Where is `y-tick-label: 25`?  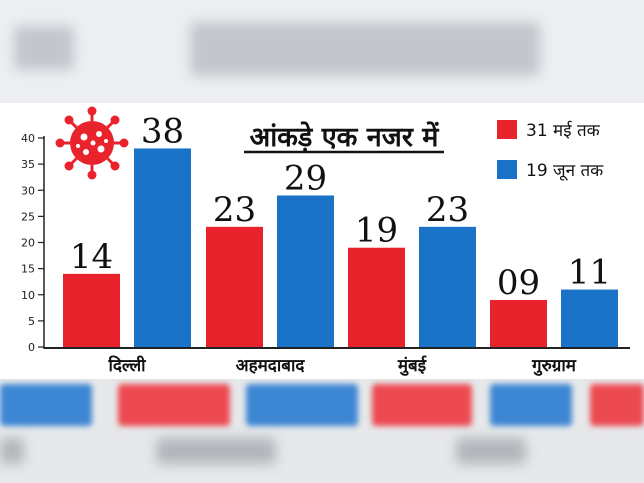
y-tick-label: 25 is located at coordinates (28, 216).